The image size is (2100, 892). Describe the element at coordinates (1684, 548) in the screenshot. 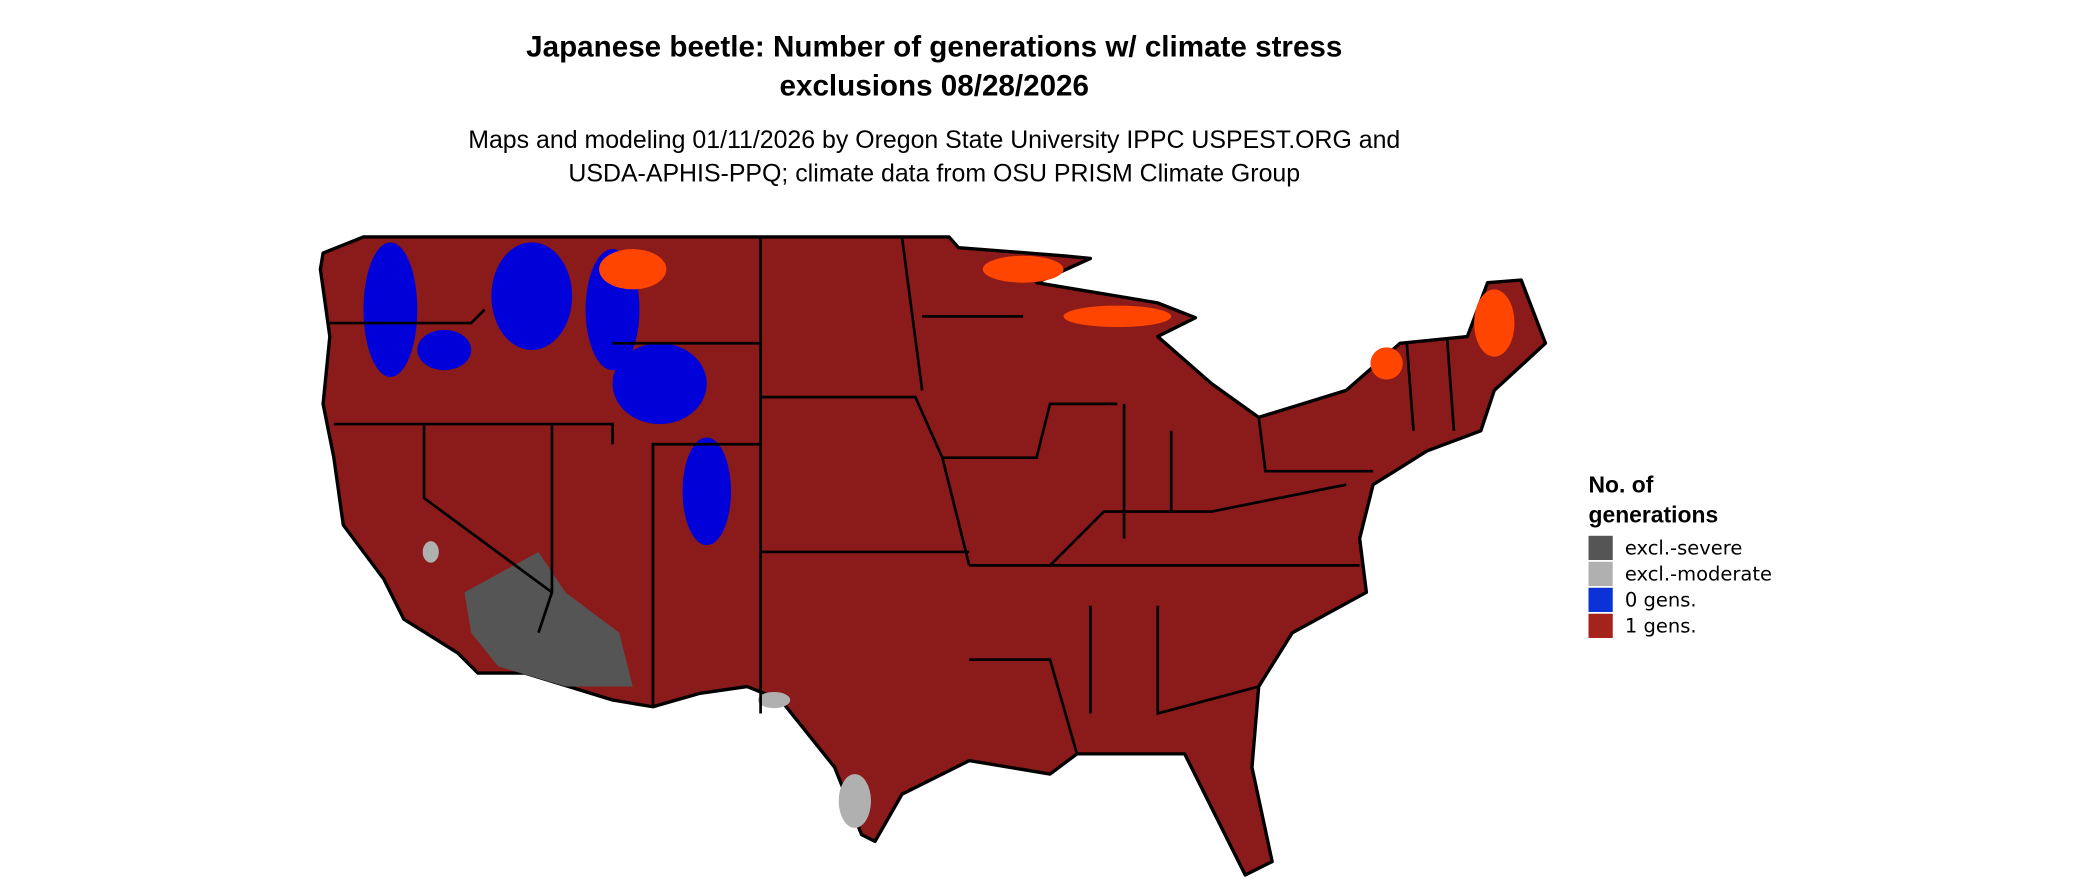

I see `legend-label: excl.-severe` at that location.